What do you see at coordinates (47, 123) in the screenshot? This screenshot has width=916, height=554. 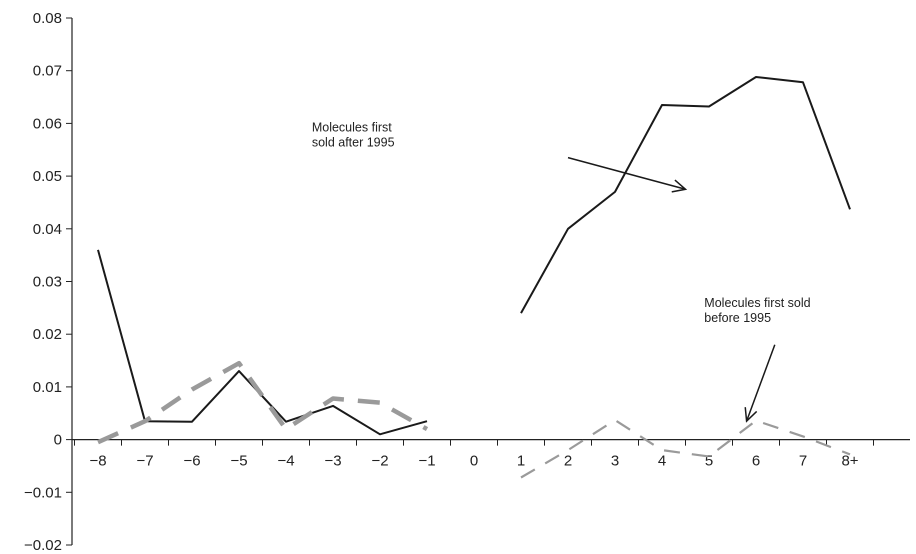 I see `y-tick-label: 0.06` at bounding box center [47, 123].